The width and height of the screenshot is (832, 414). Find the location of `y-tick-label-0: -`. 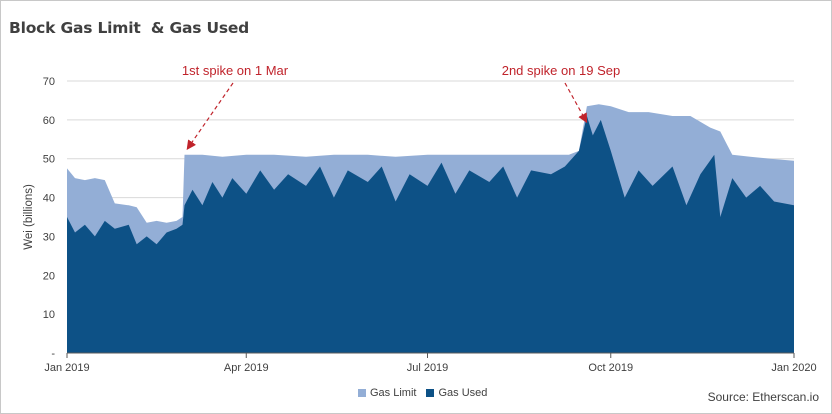

y-tick-label-0: - is located at coordinates (53, 354).